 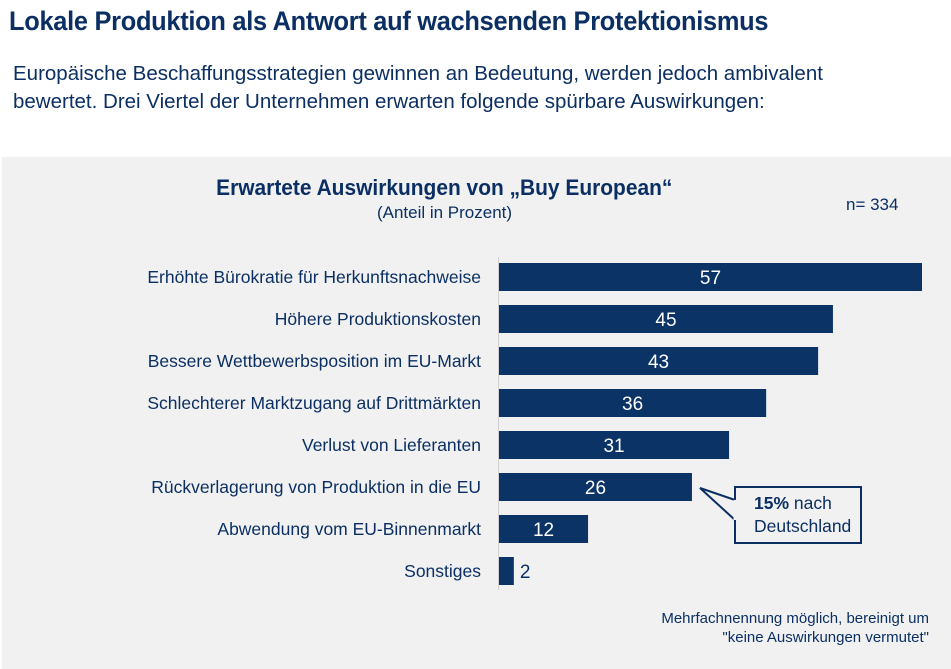 I want to click on bar-group: Höhere Produktionskosten 45, so click(x=554, y=319).